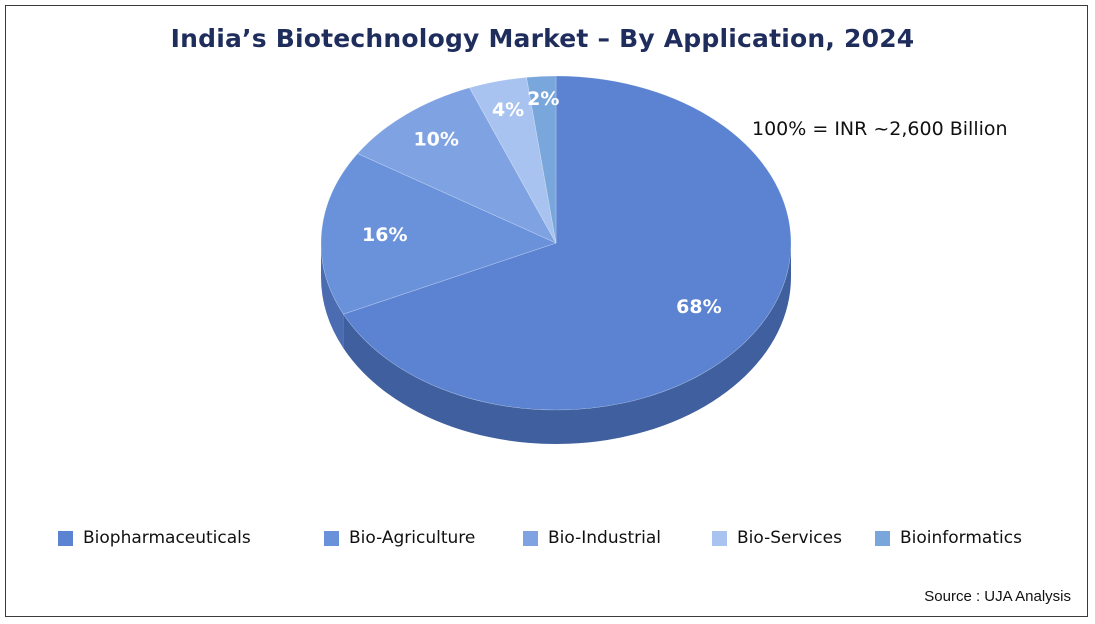 This screenshot has height=624, width=1095. Describe the element at coordinates (332, 296) in the screenshot. I see `pie-side-bio-agriculture` at that location.